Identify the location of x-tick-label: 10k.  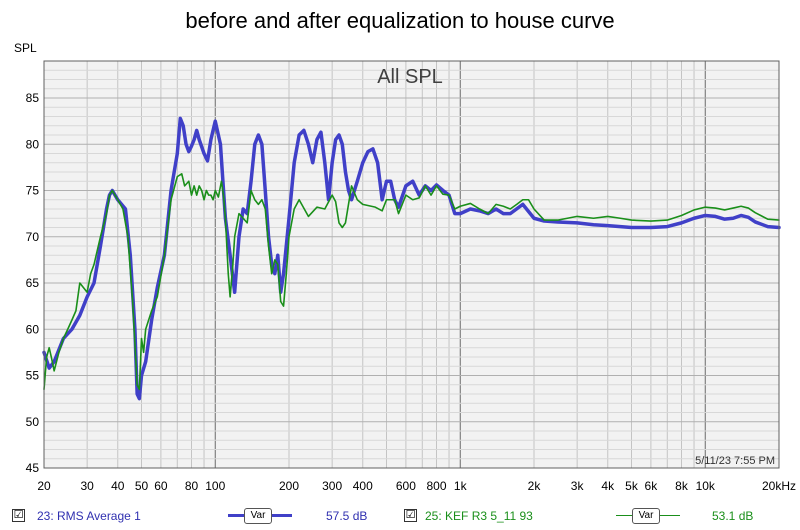
(706, 486).